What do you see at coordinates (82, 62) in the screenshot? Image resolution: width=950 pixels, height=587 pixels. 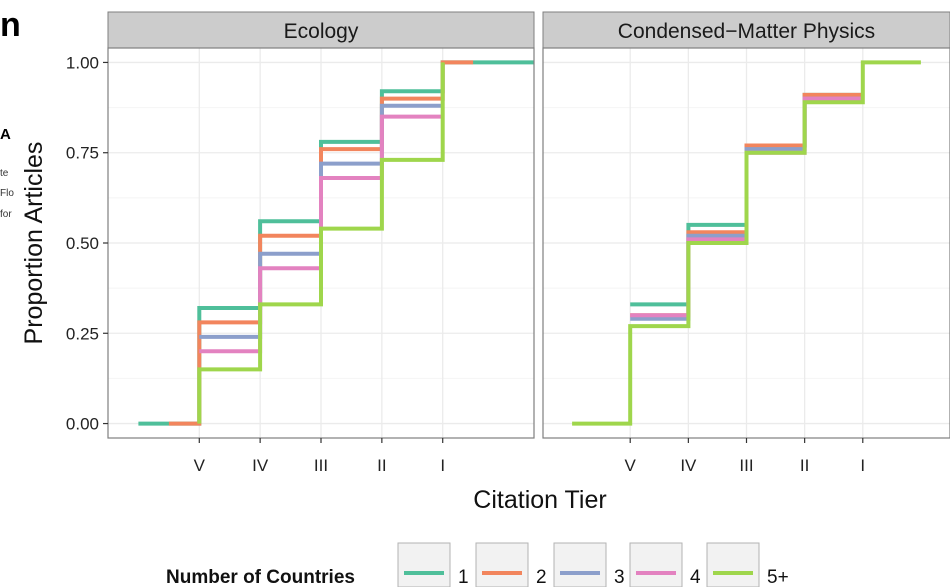 I see `y-tick-label: 1.00` at bounding box center [82, 62].